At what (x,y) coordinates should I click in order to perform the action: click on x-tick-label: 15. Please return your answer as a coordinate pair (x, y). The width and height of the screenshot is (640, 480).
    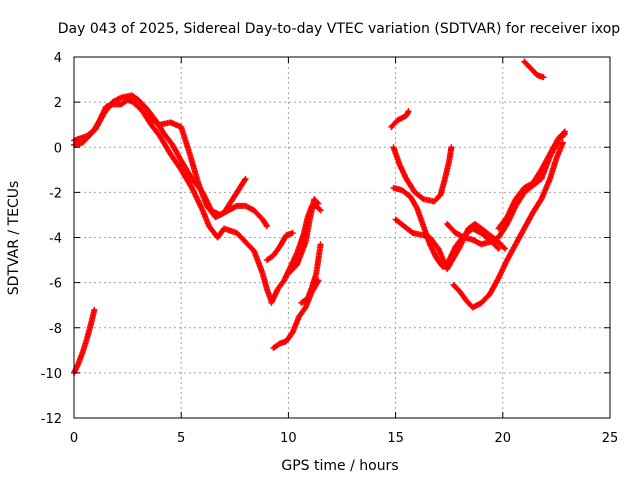
    Looking at the image, I should click on (395, 438).